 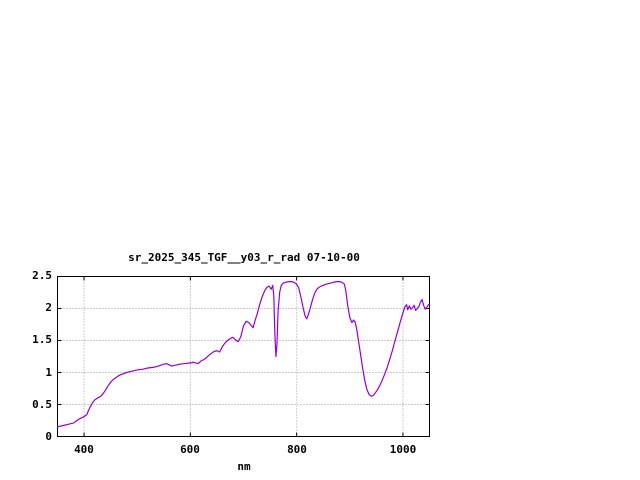 I want to click on y-tick-label: 1.5, so click(x=42, y=339).